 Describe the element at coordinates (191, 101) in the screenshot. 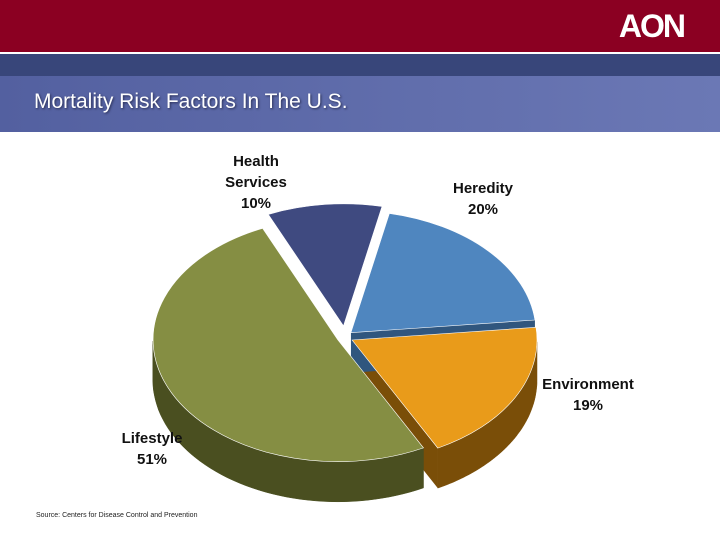

I see `page-title: Mortality Risk Factors In The U.S.` at that location.